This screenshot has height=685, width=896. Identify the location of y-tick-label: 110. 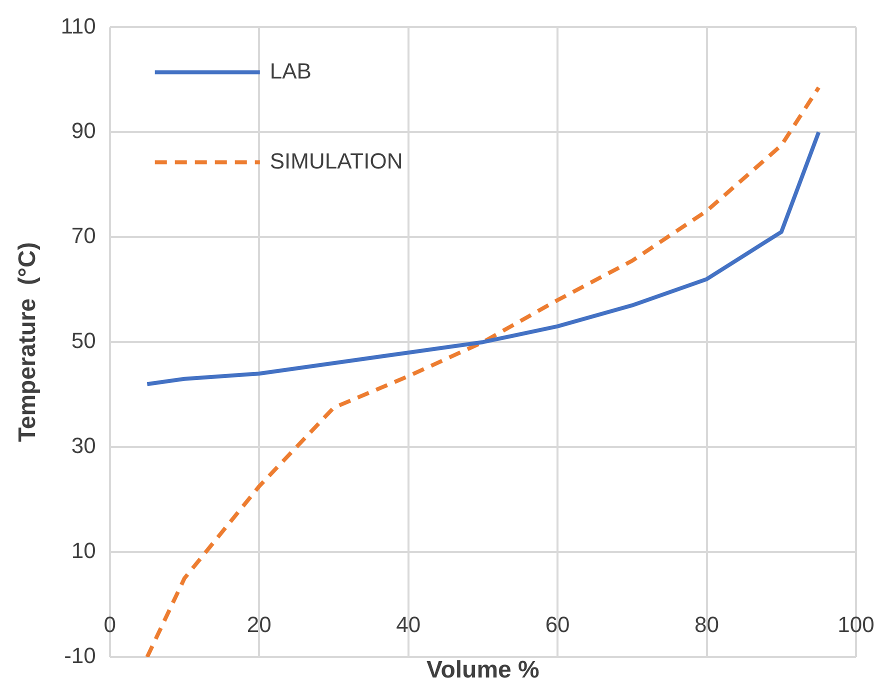
(78, 25).